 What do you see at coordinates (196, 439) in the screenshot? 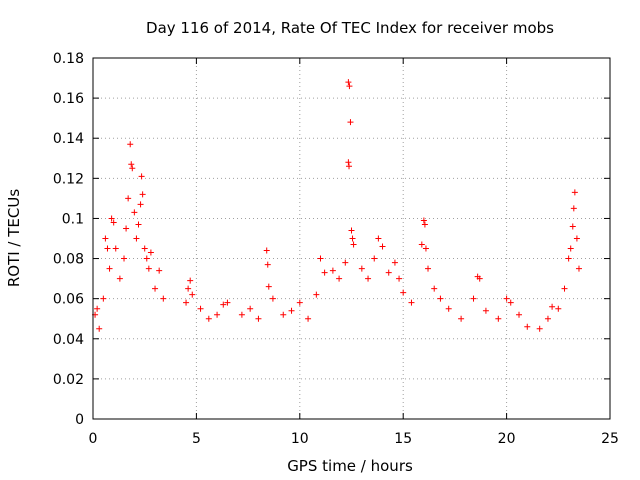
I see `x-tick-label: 5` at bounding box center [196, 439].